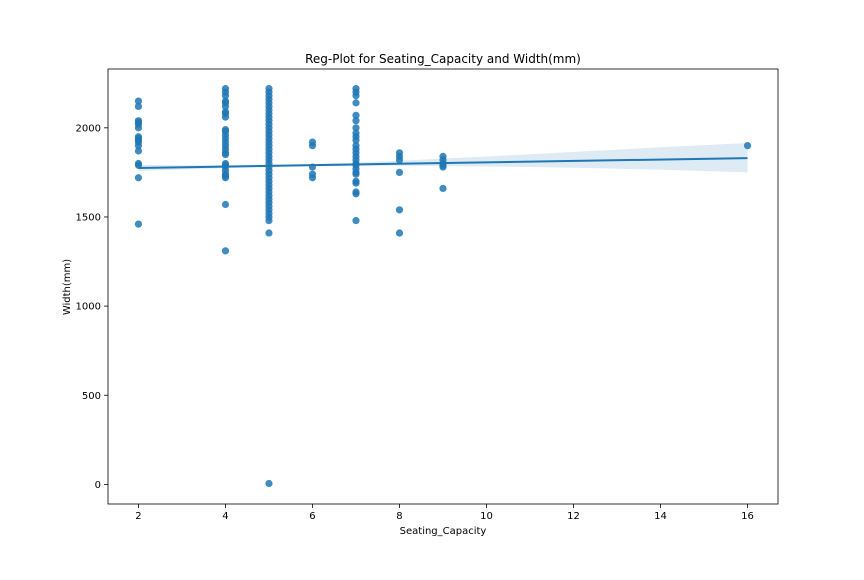  Describe the element at coordinates (312, 516) in the screenshot. I see `x-tick-label: 6` at that location.